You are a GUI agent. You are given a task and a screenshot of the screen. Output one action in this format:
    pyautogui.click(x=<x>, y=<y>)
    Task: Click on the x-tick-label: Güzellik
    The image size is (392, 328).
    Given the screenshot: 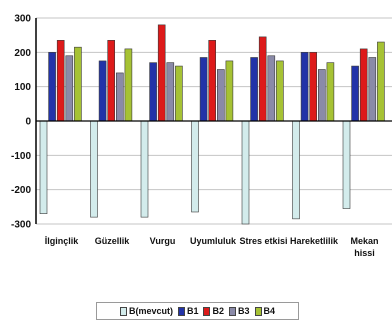 What is the action you would take?
    pyautogui.click(x=113, y=241)
    